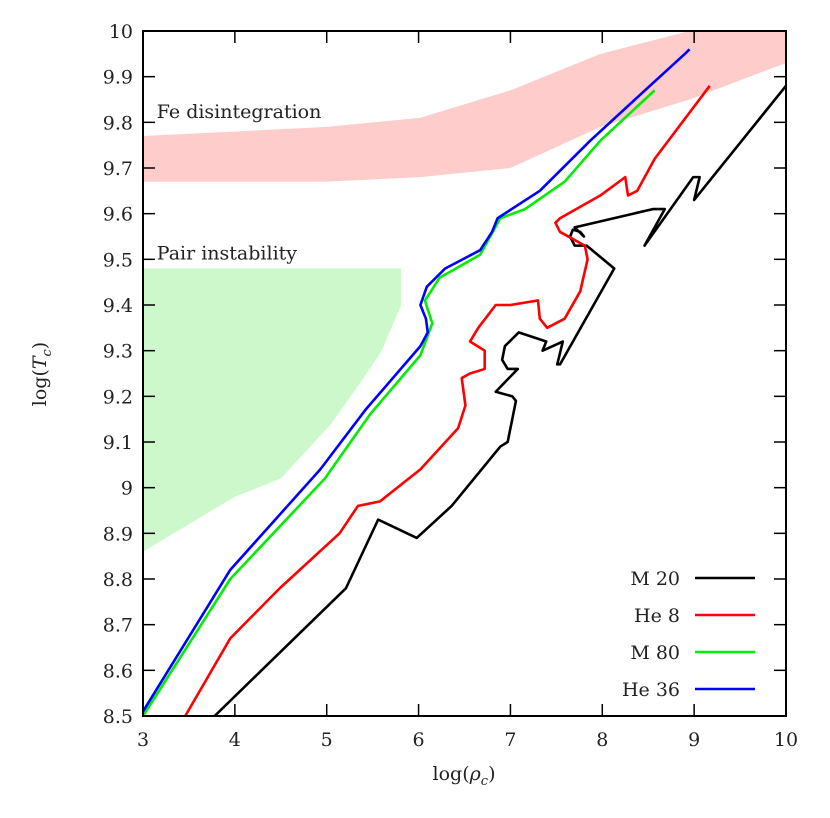  What do you see at coordinates (121, 32) in the screenshot?
I see `y-tick-label: 10` at bounding box center [121, 32].